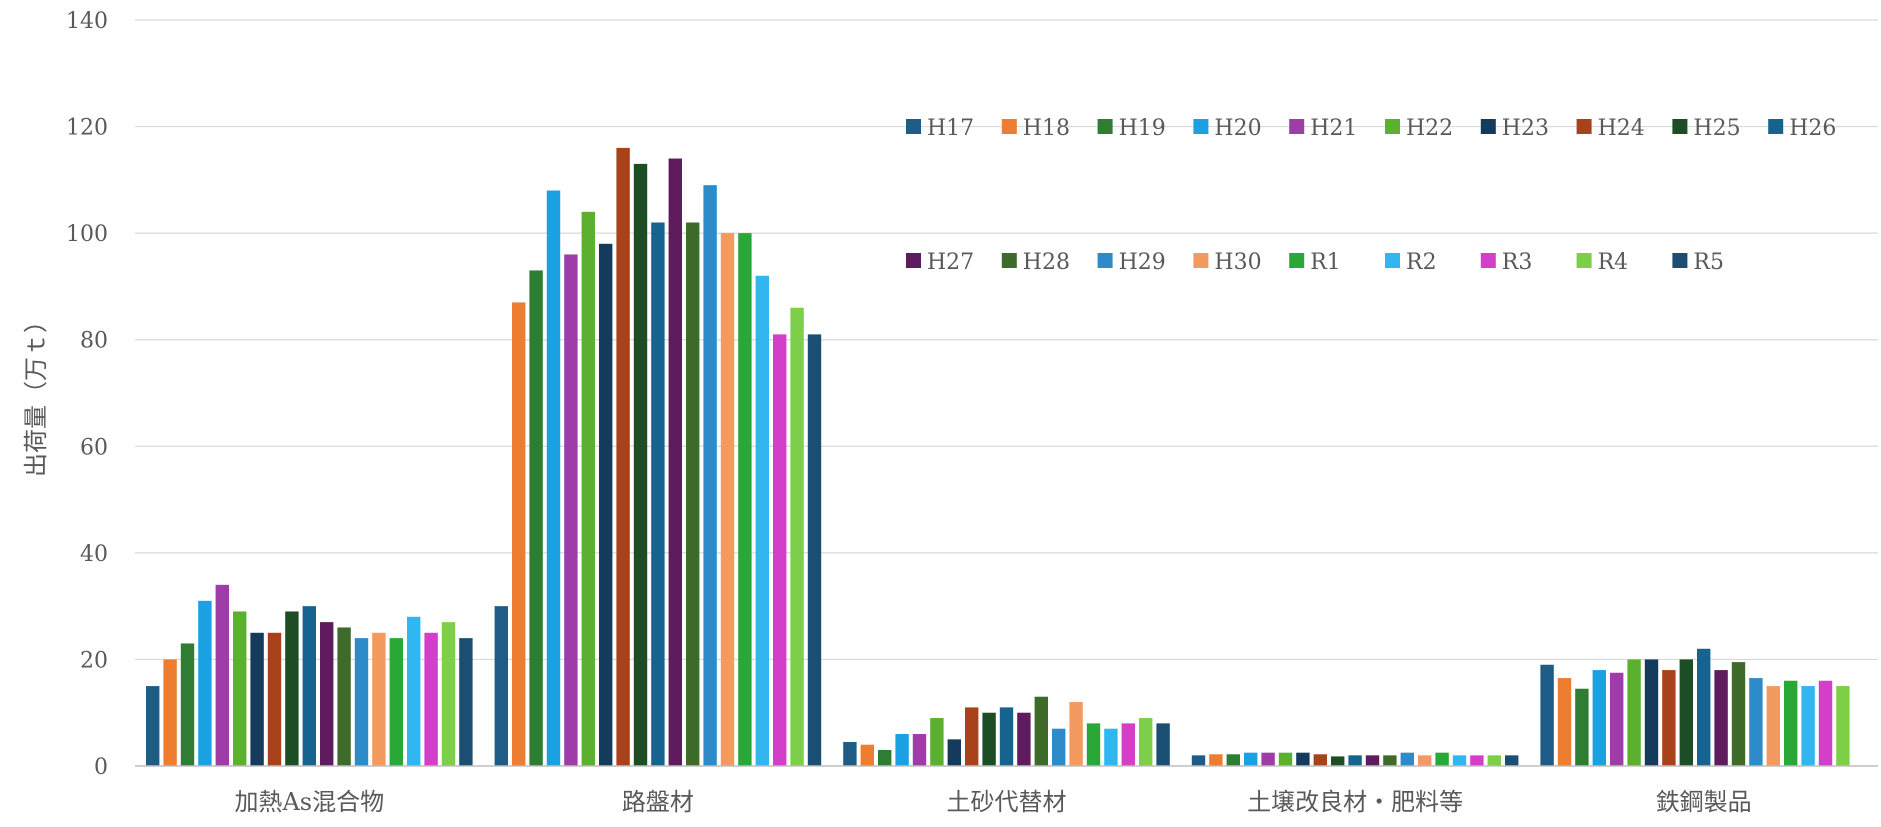  I want to click on y-tick-label: 140, so click(87, 21).